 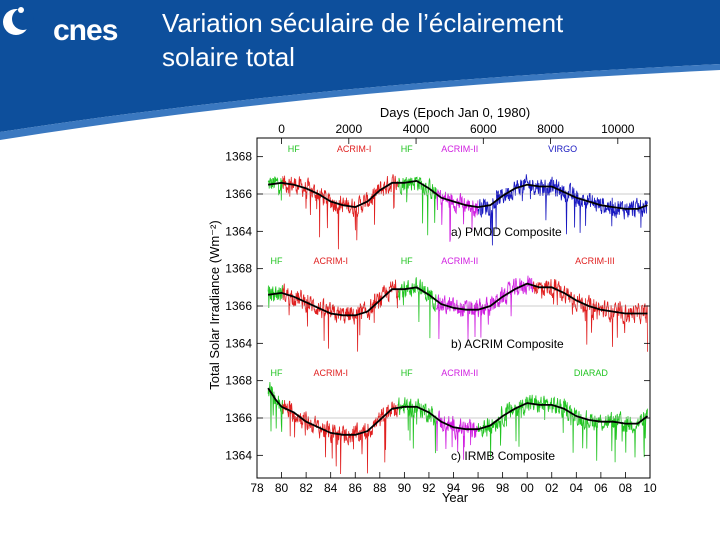 I want to click on x-tick-label: 96, so click(x=478, y=488).